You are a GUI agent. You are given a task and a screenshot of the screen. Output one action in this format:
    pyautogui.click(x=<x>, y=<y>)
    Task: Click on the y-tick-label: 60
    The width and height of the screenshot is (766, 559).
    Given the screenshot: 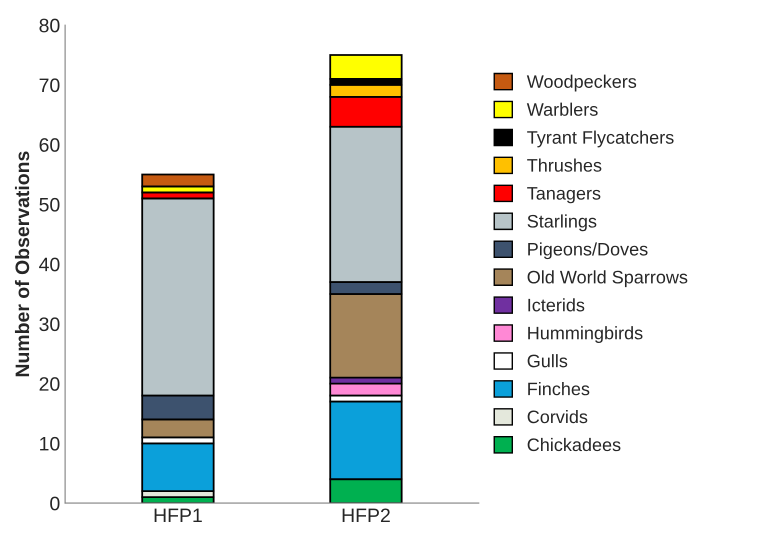 What is the action you would take?
    pyautogui.click(x=50, y=145)
    